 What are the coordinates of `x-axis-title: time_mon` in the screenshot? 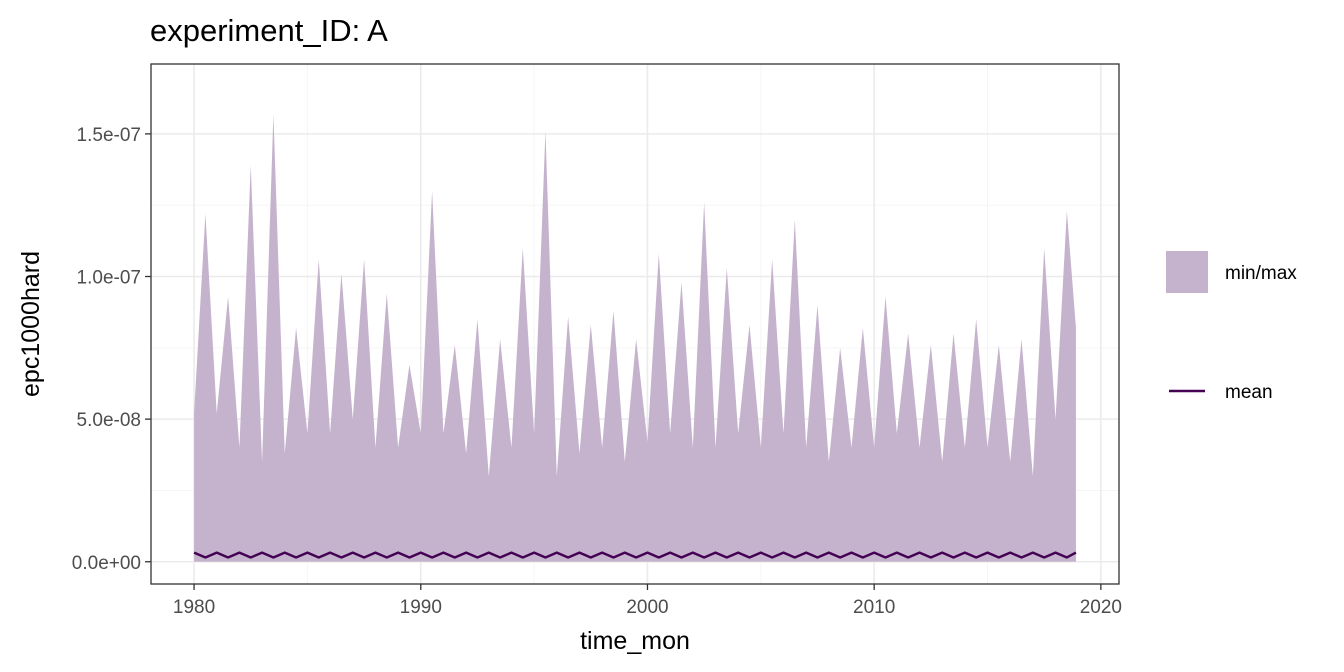 It's located at (635, 641).